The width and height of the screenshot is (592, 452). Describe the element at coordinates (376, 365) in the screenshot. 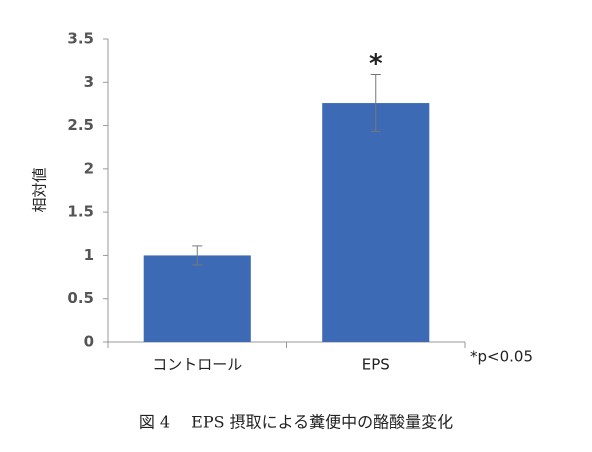

I see `x-tick-label: EPS` at that location.